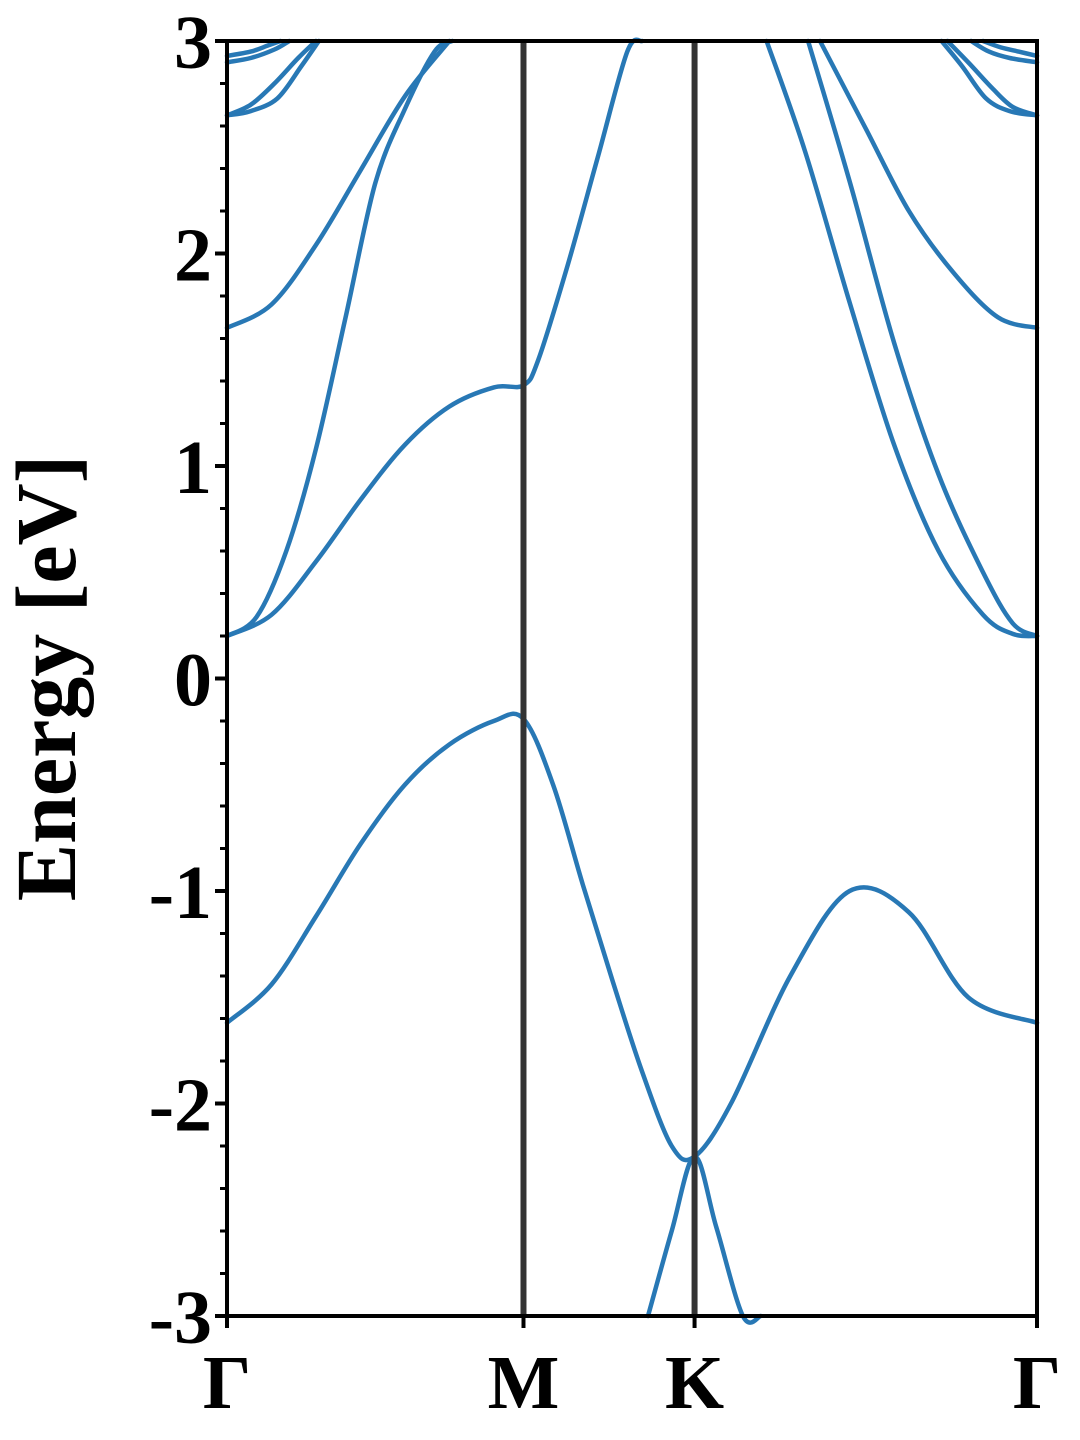 Image resolution: width=1080 pixels, height=1440 pixels. I want to click on y-axis-label: Energy [eV], so click(47, 678).